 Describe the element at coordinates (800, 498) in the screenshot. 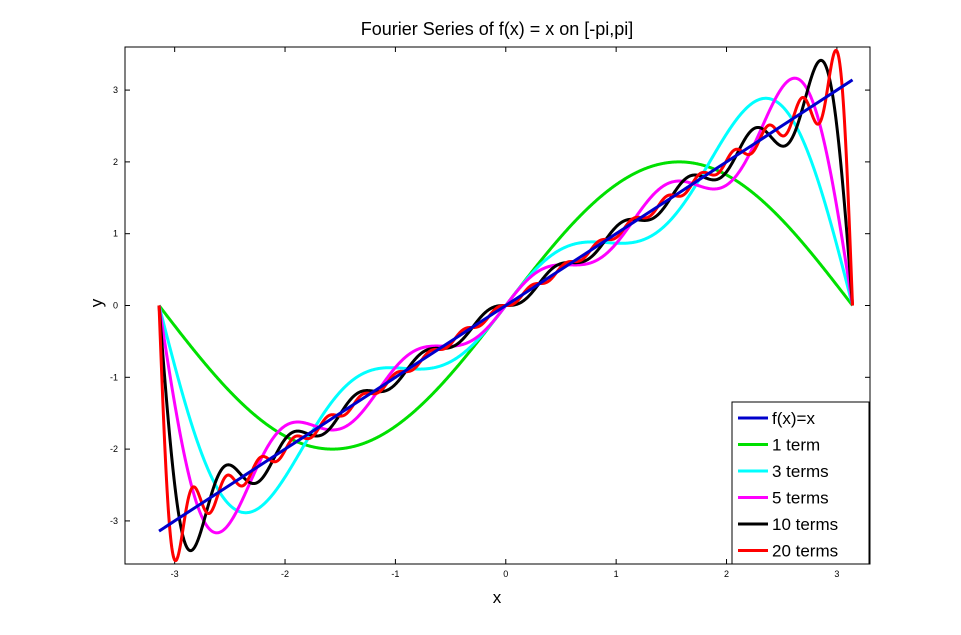

I see `legend-entry: 5 terms` at that location.